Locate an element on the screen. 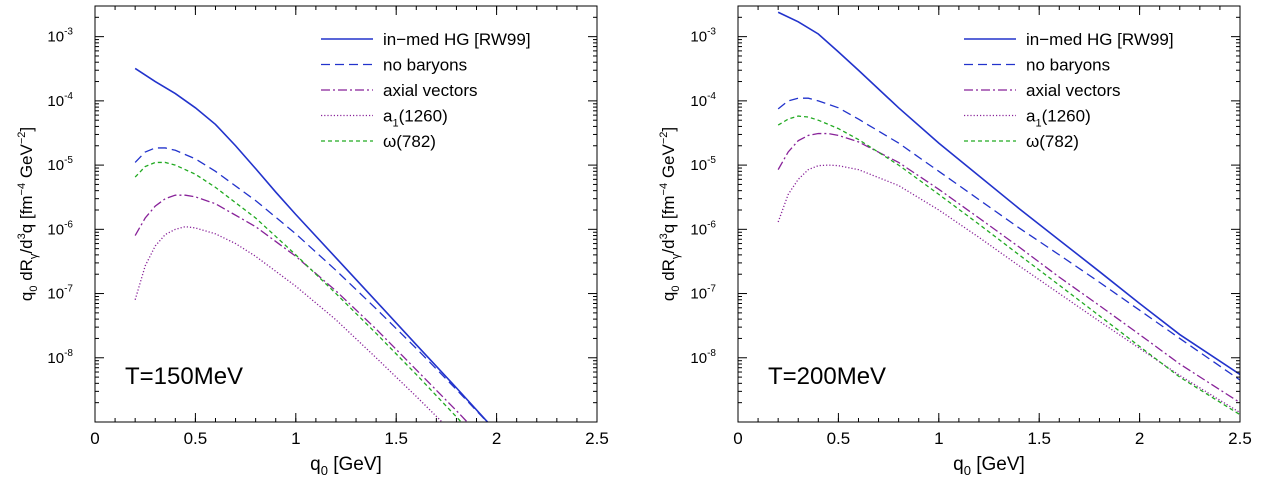 Image resolution: width=1268 pixels, height=487 pixels. y-axis-label-part: γ is located at coordinates (676, 256).